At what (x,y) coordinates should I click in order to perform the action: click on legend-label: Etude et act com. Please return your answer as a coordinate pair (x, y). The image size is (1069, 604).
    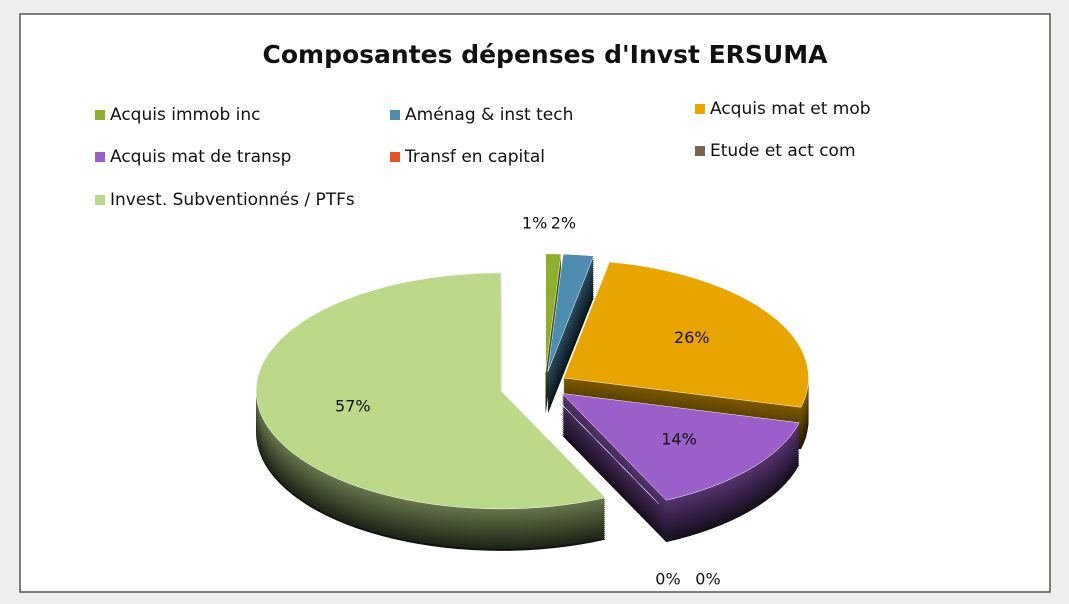
    Looking at the image, I should click on (783, 151).